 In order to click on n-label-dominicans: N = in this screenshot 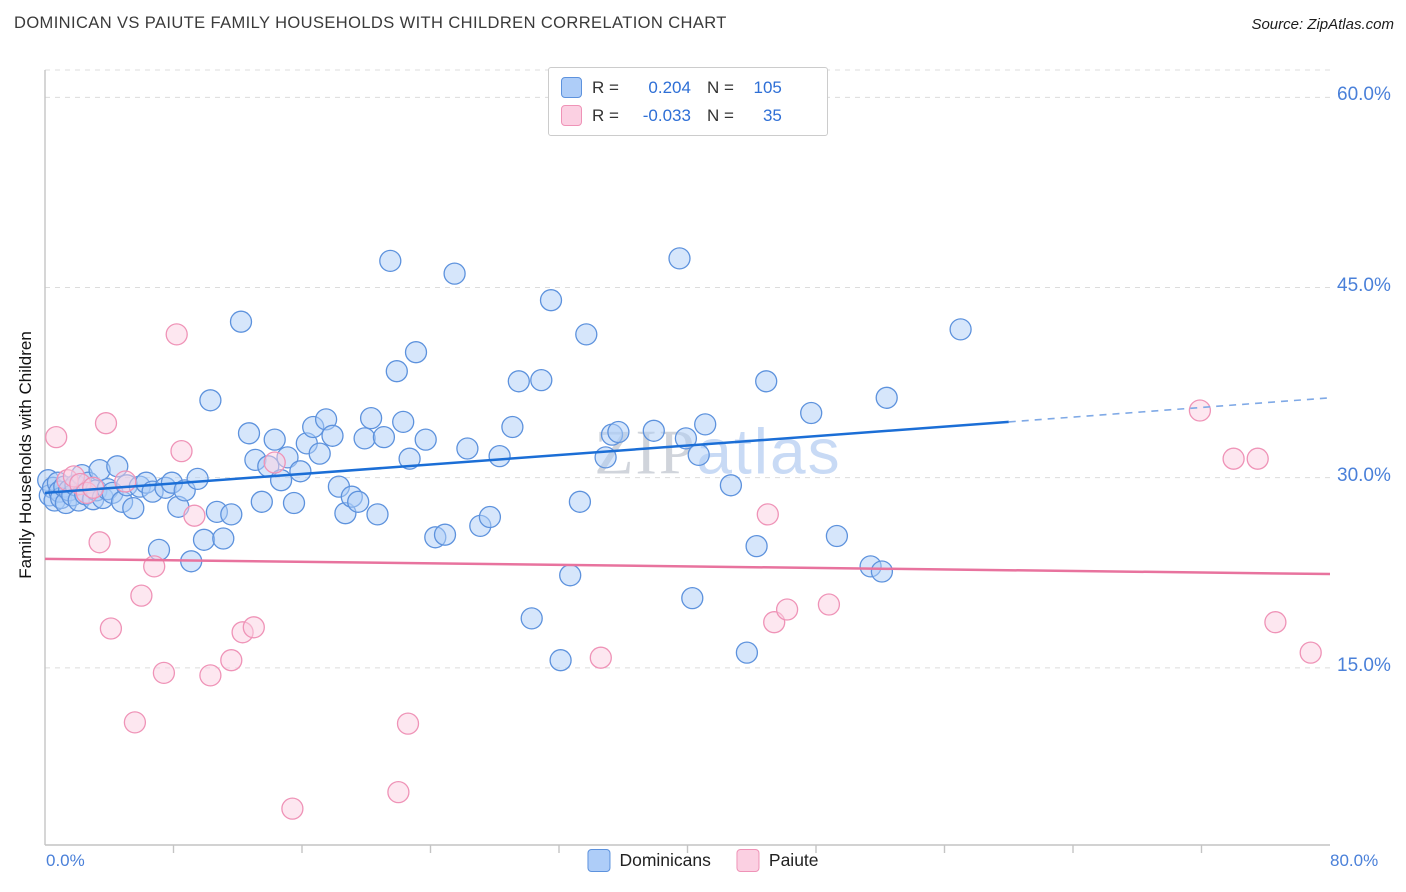, I will do `click(720, 87)`.